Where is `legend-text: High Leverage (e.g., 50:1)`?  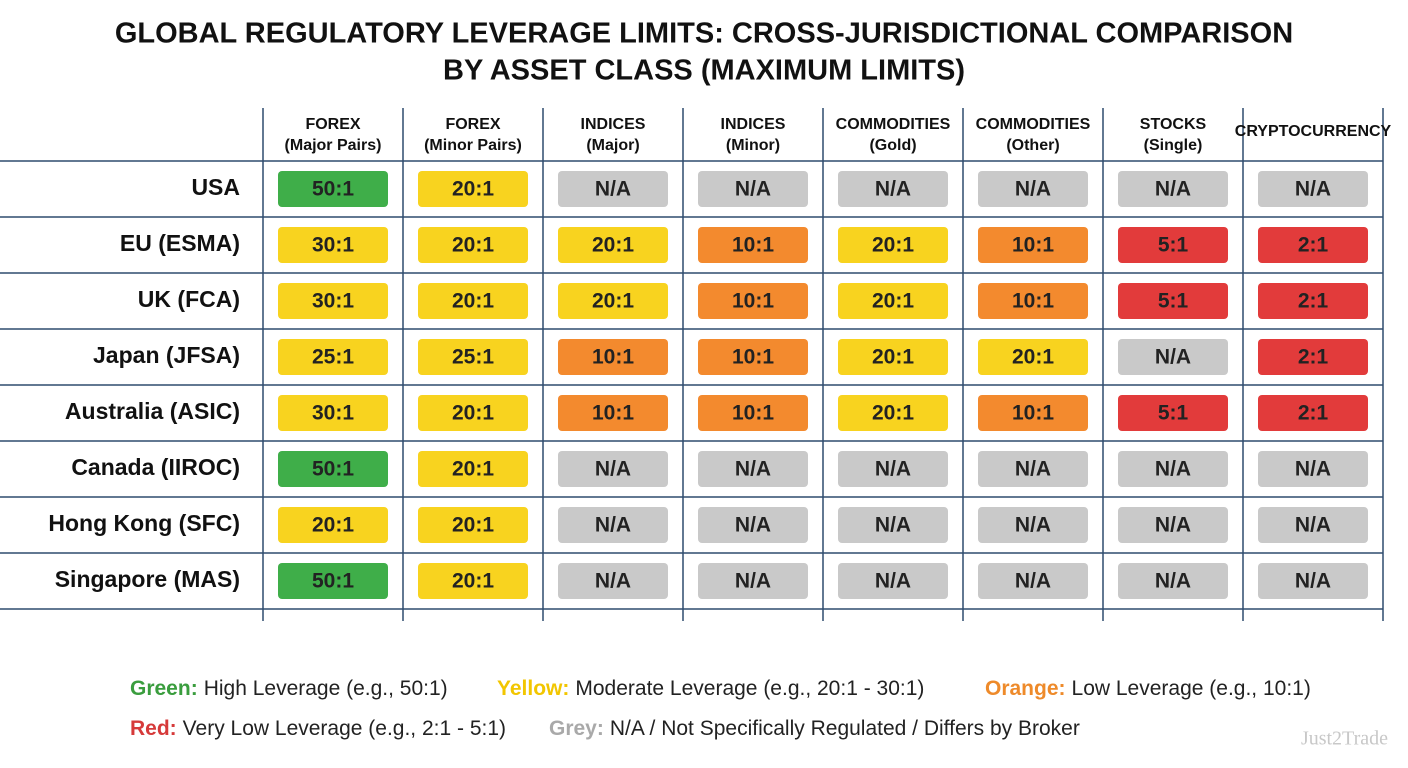
legend-text: High Leverage (e.g., 50:1) is located at coordinates (326, 688).